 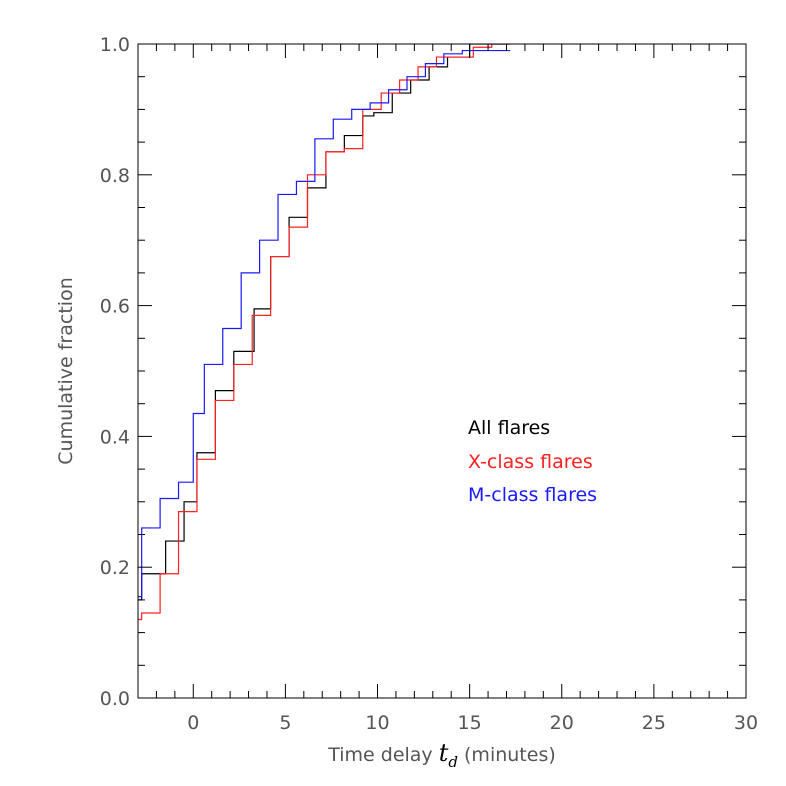 What do you see at coordinates (746, 723) in the screenshot?
I see `x-tick-label: 30` at bounding box center [746, 723].